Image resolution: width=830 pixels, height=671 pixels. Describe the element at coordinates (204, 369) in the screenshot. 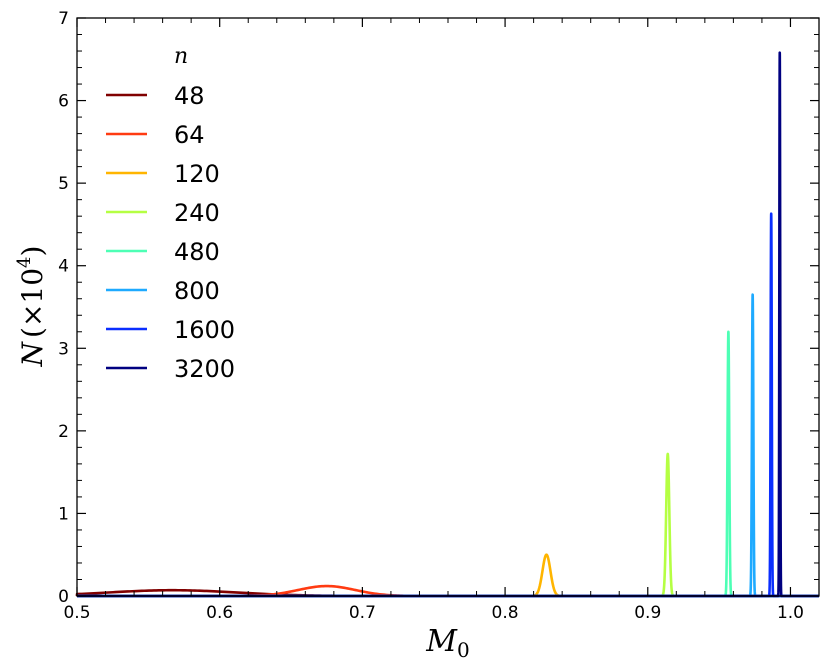

I see `legend-label-n-3200: 3200` at that location.